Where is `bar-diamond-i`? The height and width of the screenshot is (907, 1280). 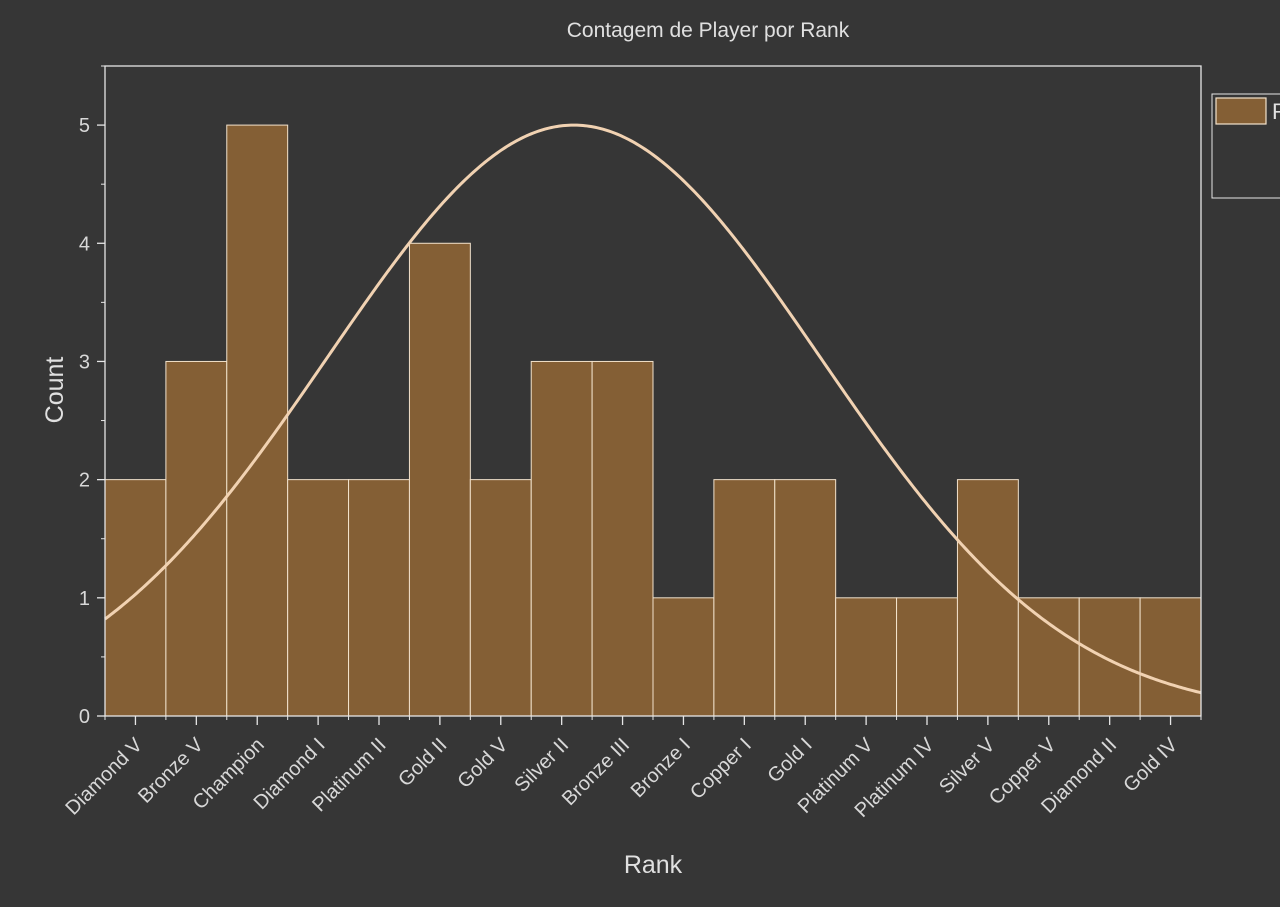
bar-diamond-i is located at coordinates (318, 598).